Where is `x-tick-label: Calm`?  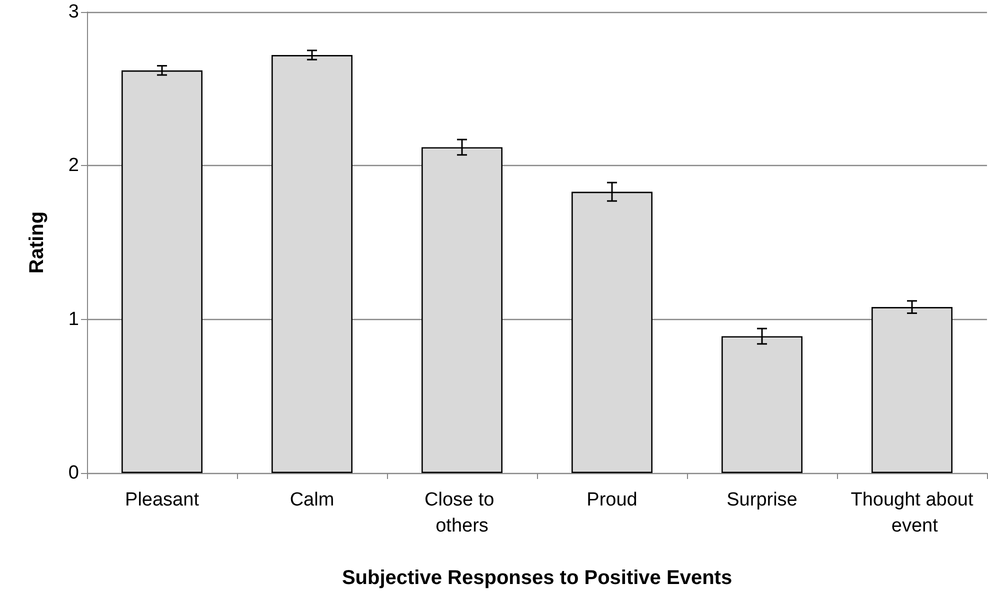
x-tick-label: Calm is located at coordinates (312, 500).